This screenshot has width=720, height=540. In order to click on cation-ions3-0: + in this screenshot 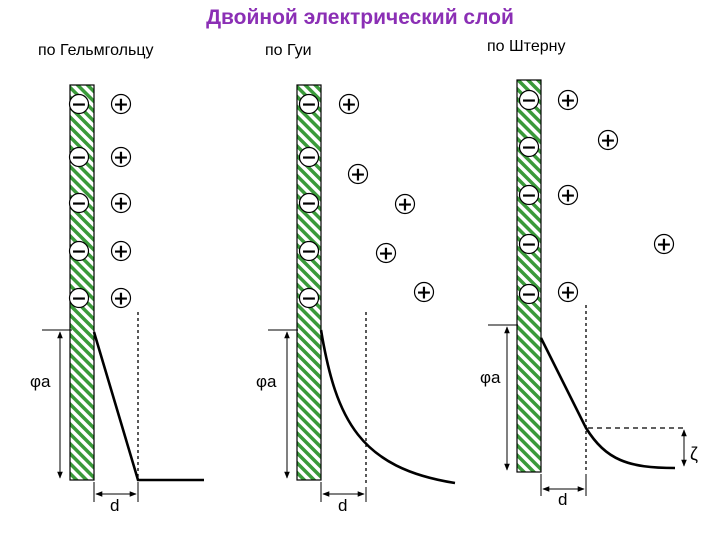, I will do `click(568, 101)`.